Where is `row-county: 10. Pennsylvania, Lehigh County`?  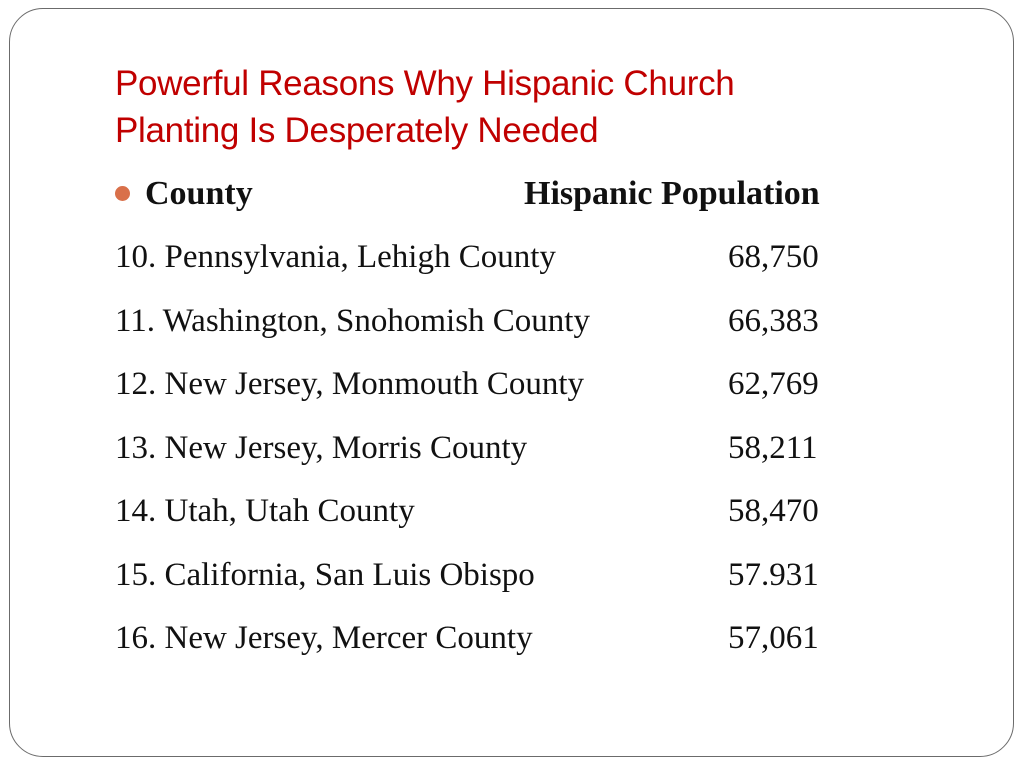 row-county: 10. Pennsylvania, Lehigh County is located at coordinates (335, 257).